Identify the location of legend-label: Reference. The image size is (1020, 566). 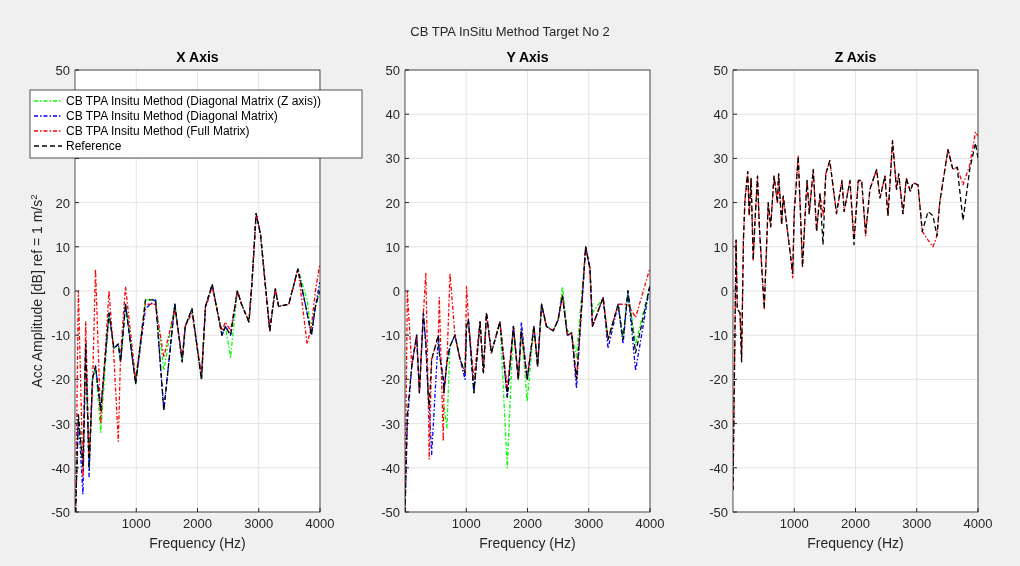
(94, 146).